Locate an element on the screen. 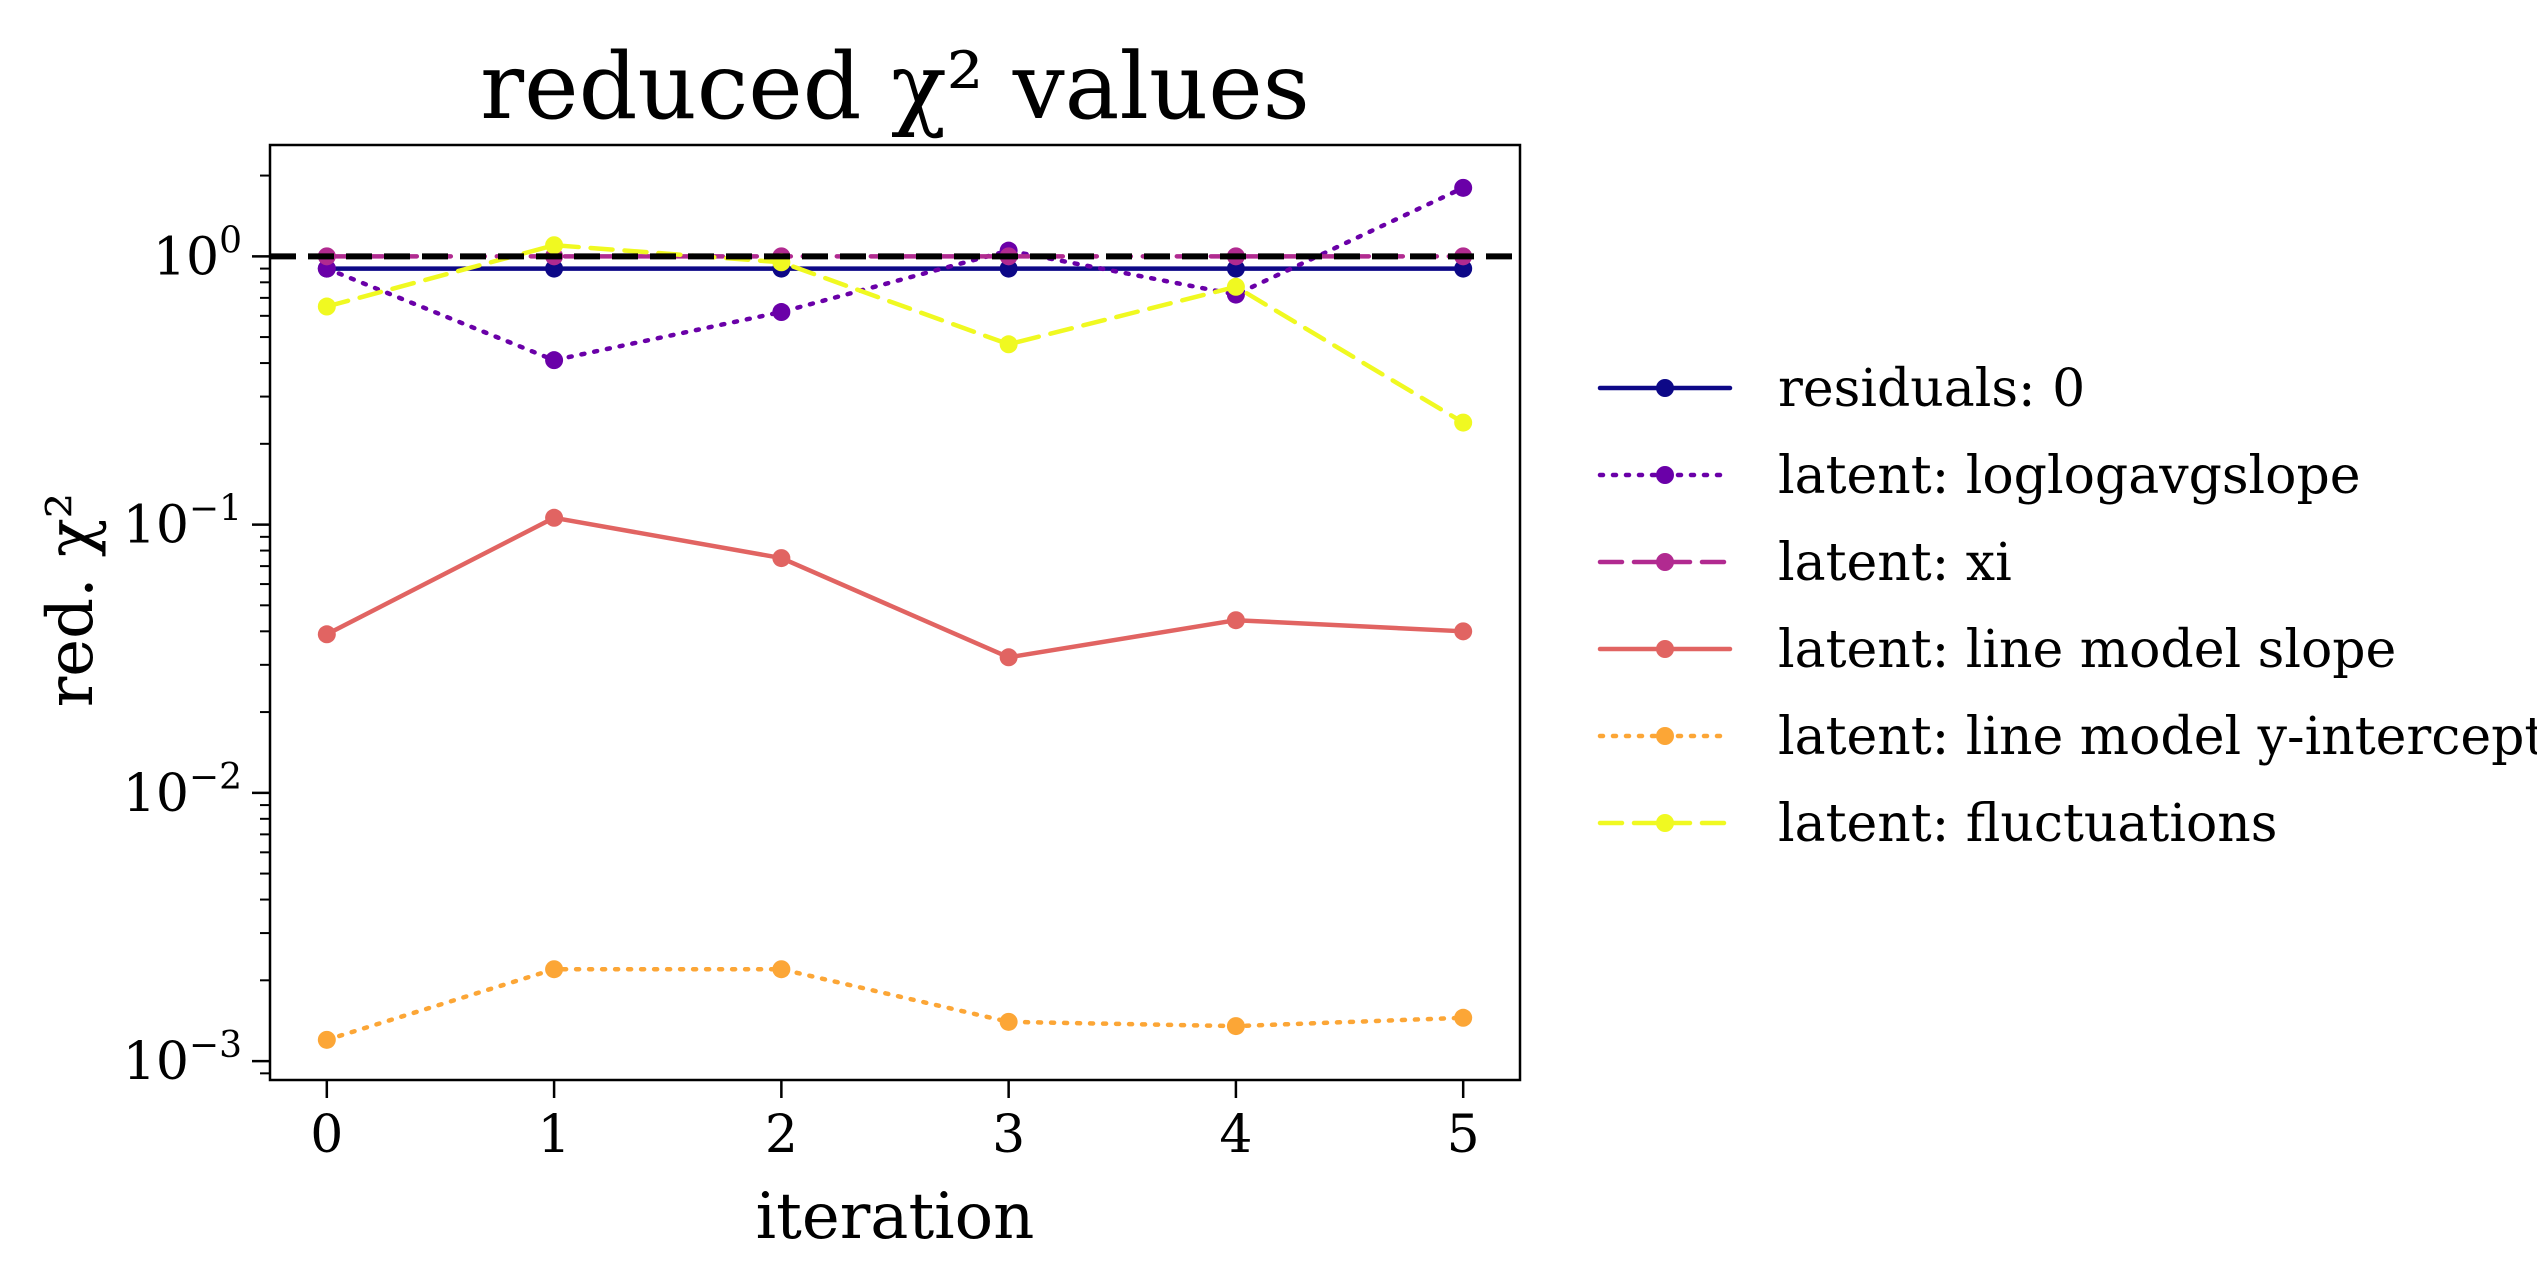 Image resolution: width=2537 pixels, height=1268 pixels. x-tick-label: 3 is located at coordinates (1008, 1135).